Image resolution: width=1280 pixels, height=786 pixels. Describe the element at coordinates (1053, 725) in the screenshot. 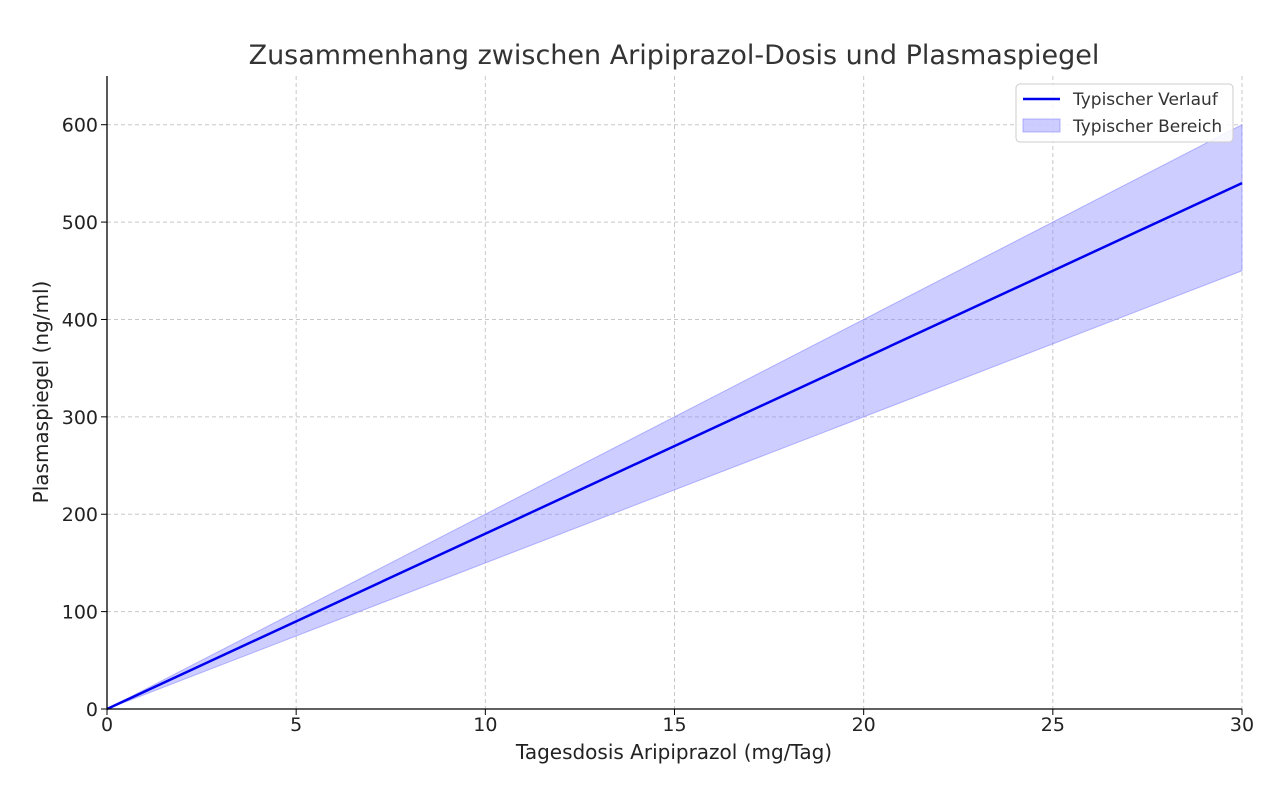

I see `x-tick-label: 25` at that location.